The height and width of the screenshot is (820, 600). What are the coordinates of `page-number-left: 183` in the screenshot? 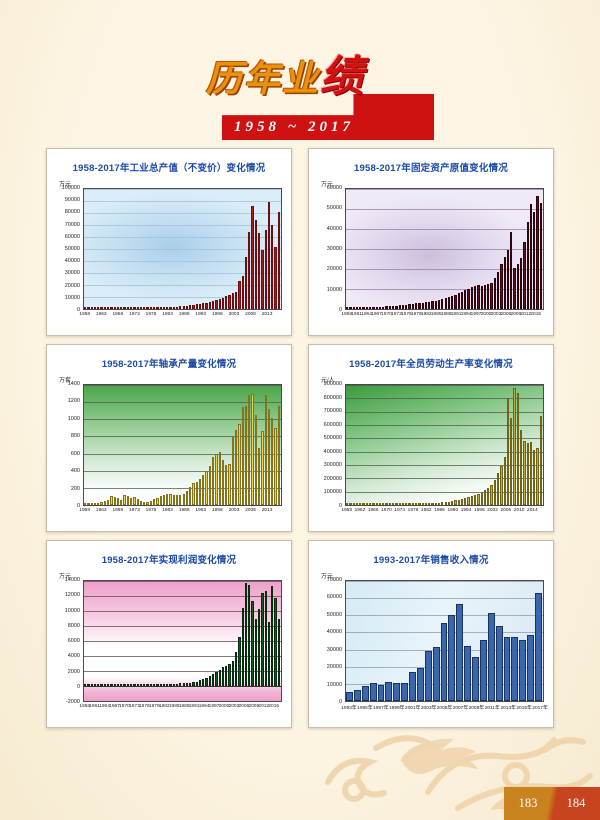 It's located at (528, 803).